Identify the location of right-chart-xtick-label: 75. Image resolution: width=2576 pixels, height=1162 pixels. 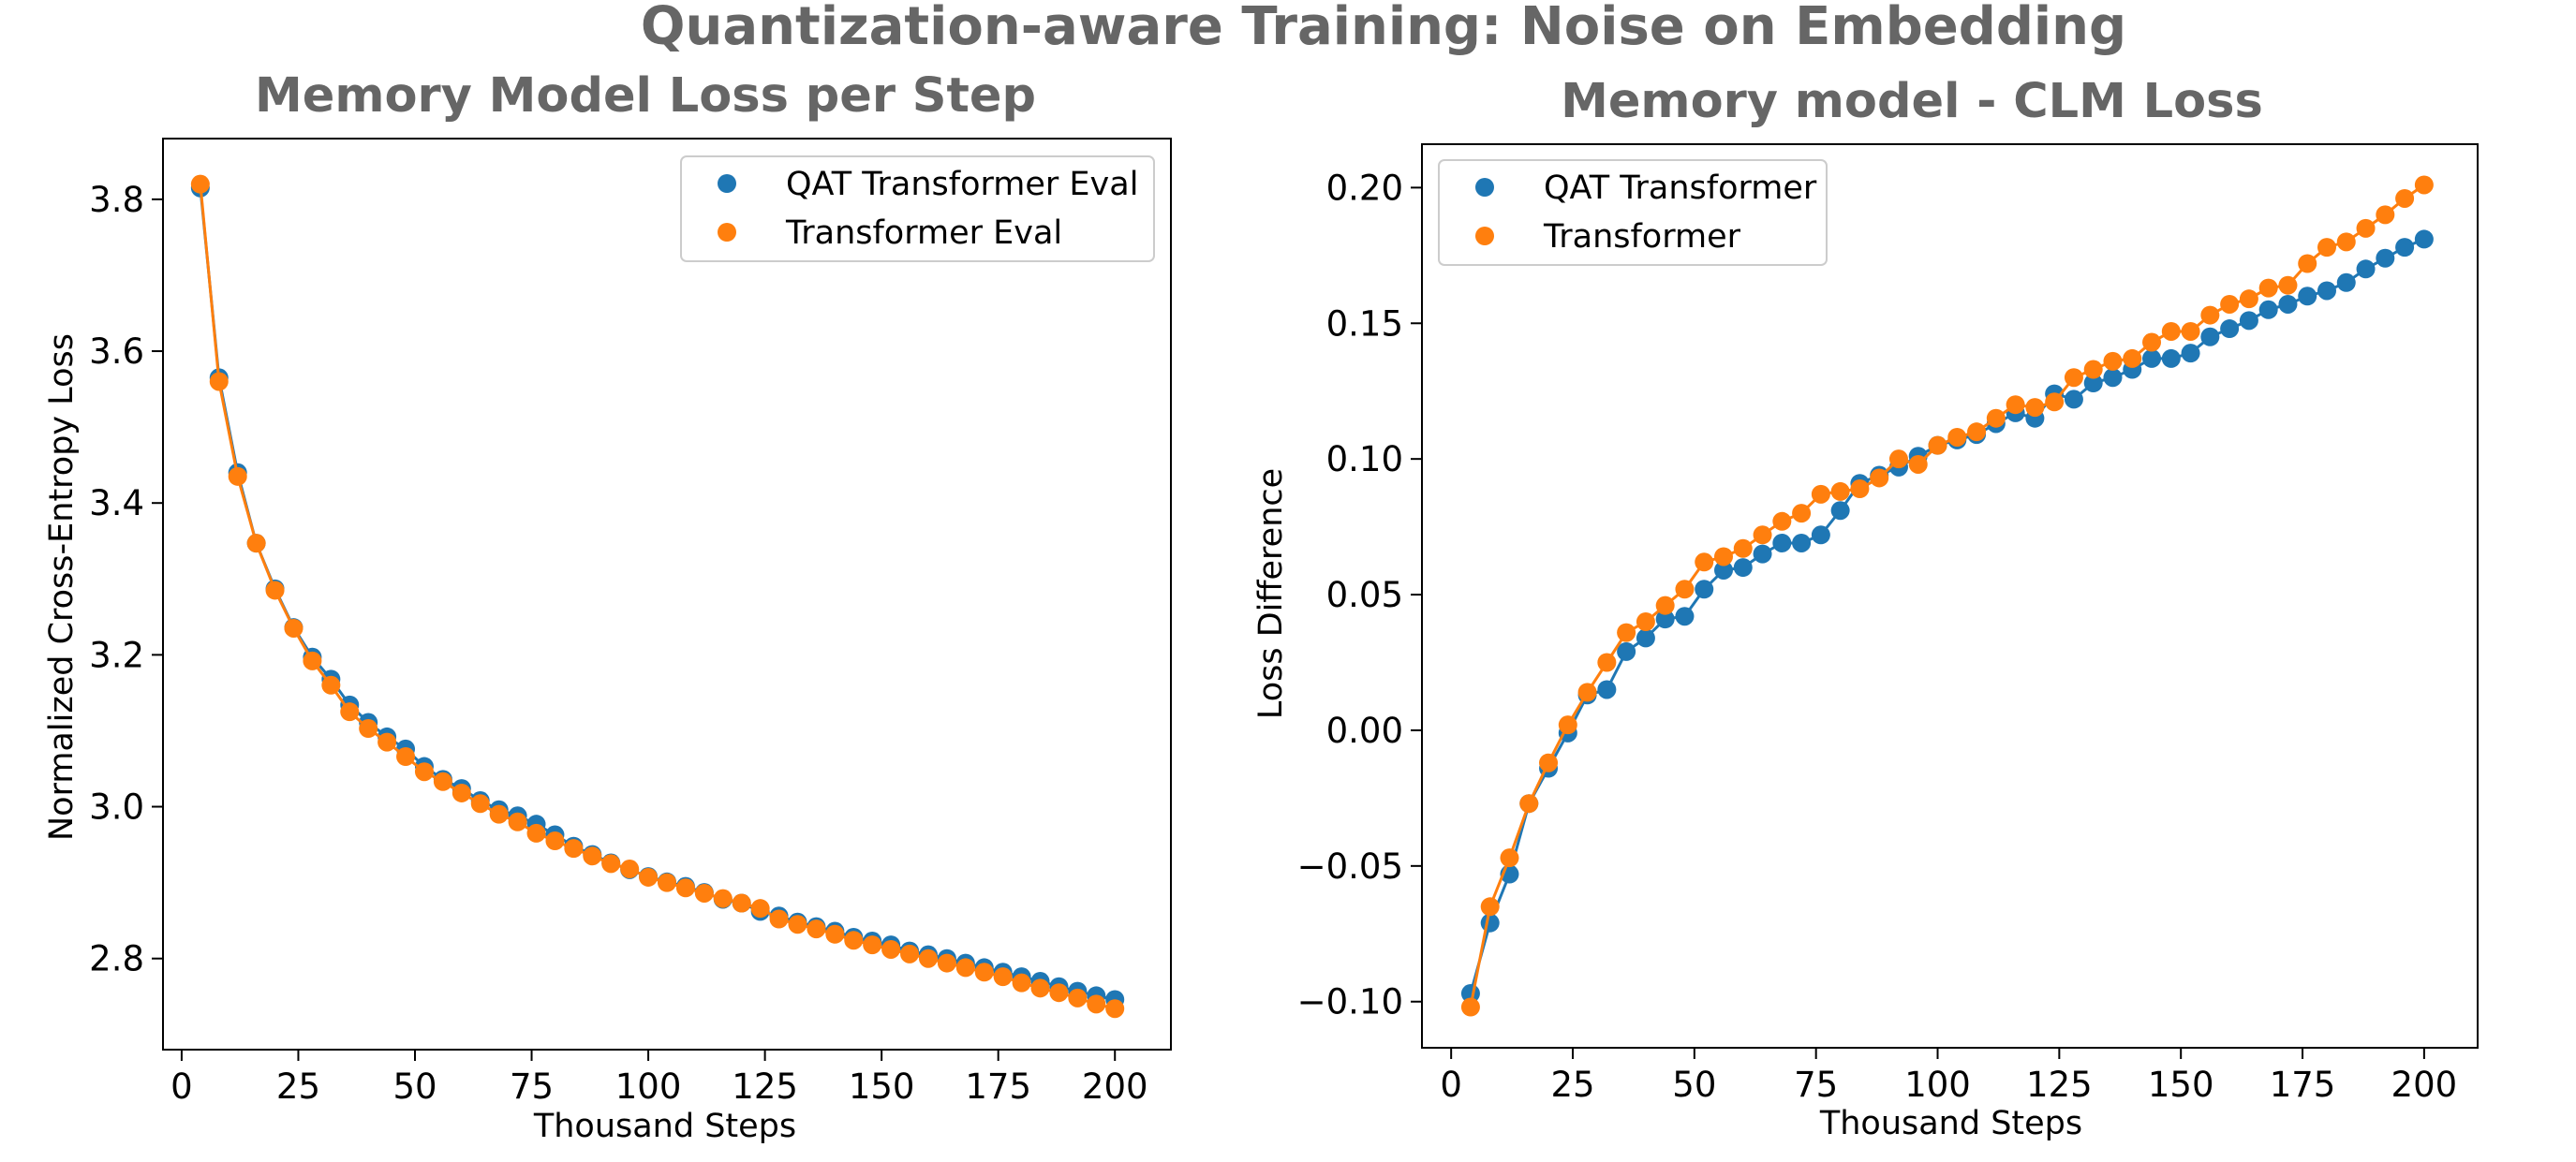
(1816, 1085).